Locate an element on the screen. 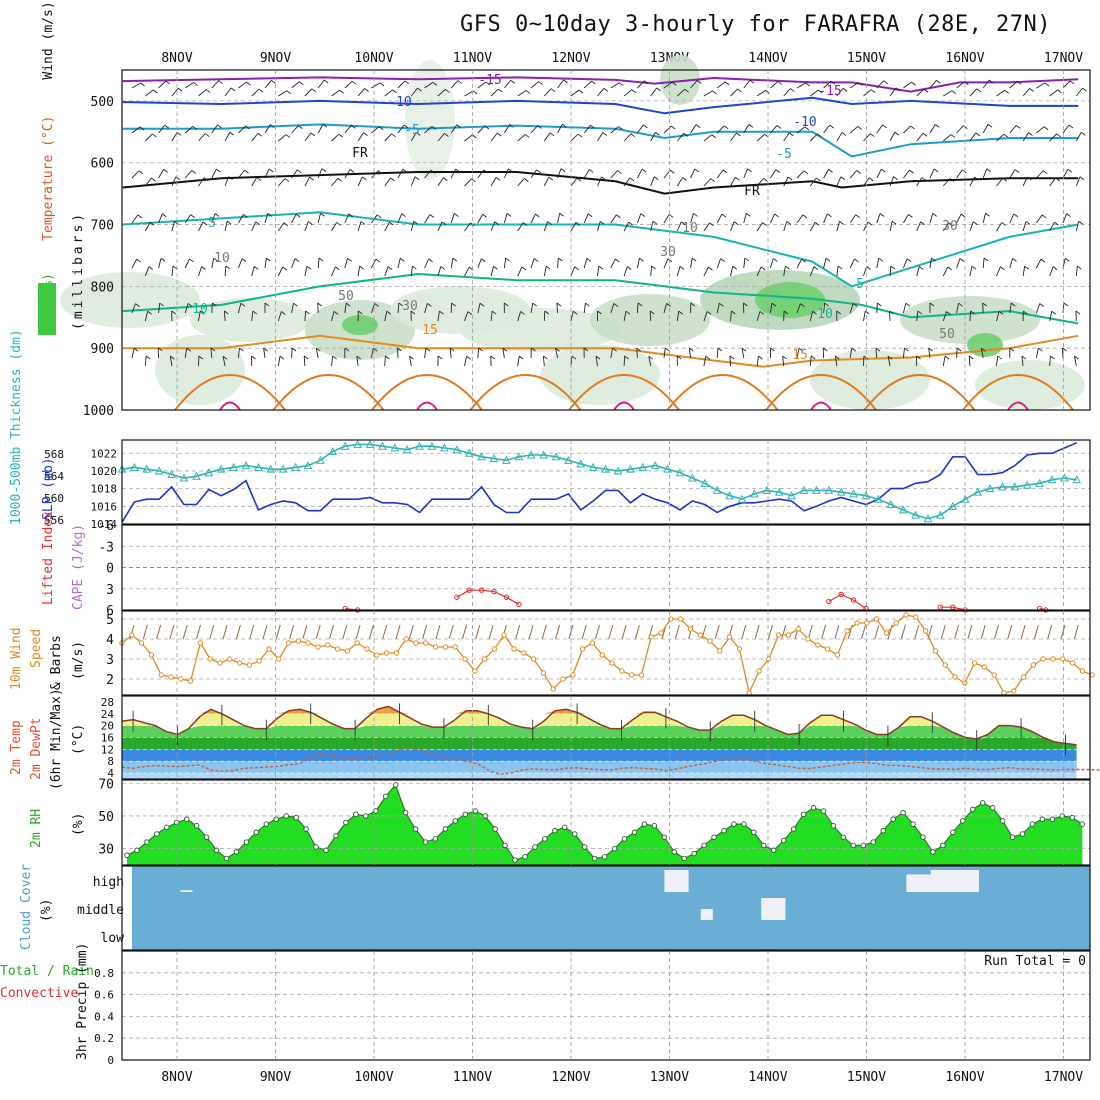  wind-ylabel-b: Speed is located at coordinates (36, 648).